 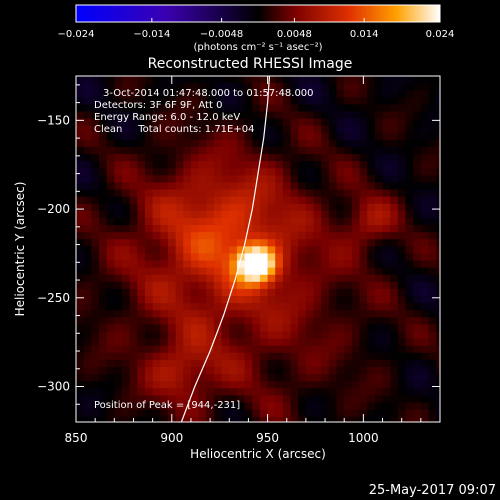 What do you see at coordinates (250, 64) in the screenshot?
I see `chart-title: Reconstructed RHESSI Image` at bounding box center [250, 64].